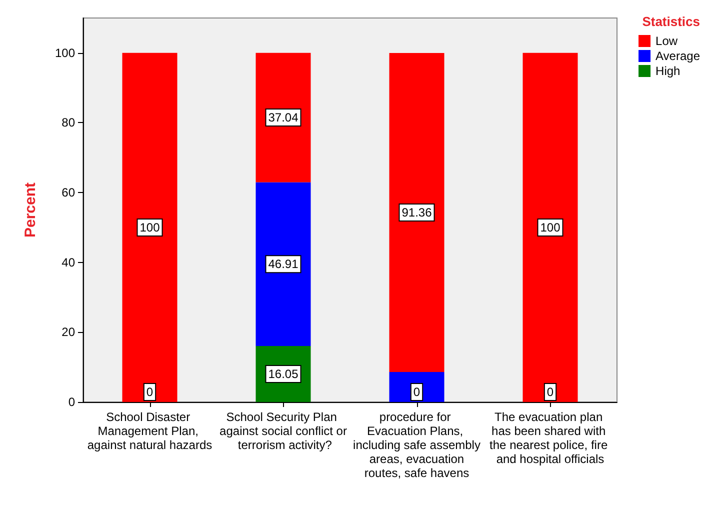 The image size is (715, 520). I want to click on x-tick-label: procedure for Evacuation Plans, including safe assembly areas, evacuation routes, safe havens, so click(416, 445).